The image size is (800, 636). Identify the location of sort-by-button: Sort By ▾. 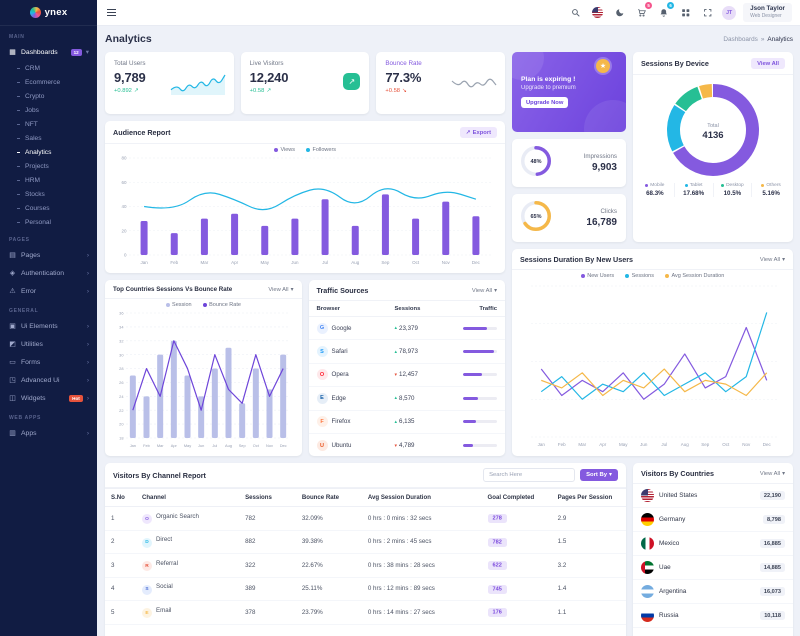
(599, 475).